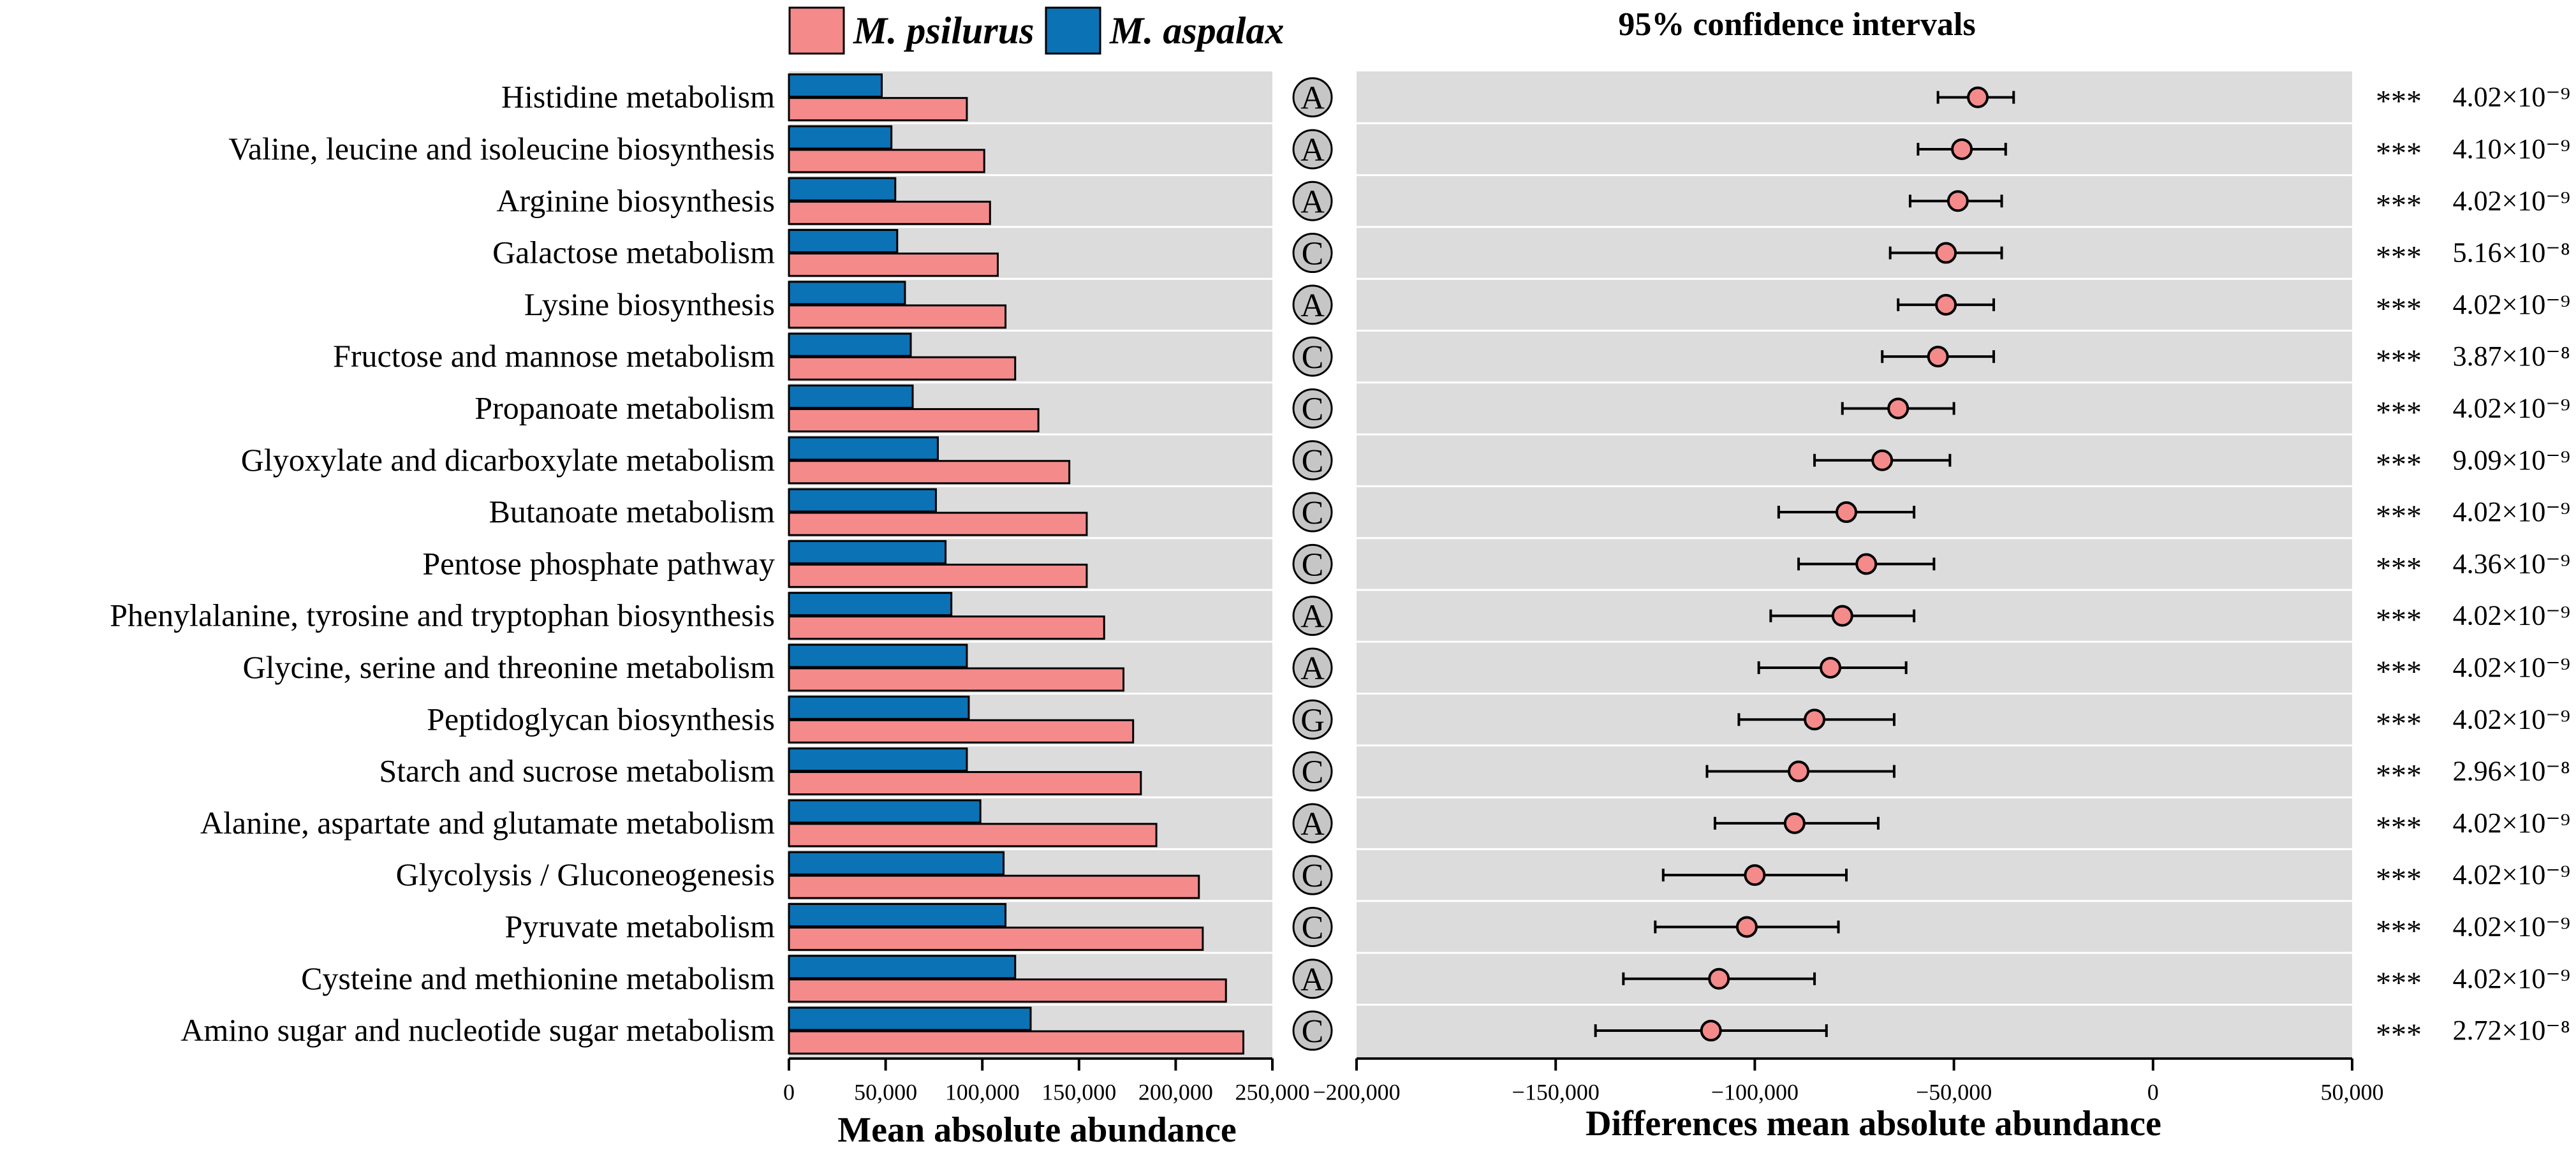  I want to click on bar-m-psilurus-cysteine-and-methionine-metabolism, so click(1007, 990).